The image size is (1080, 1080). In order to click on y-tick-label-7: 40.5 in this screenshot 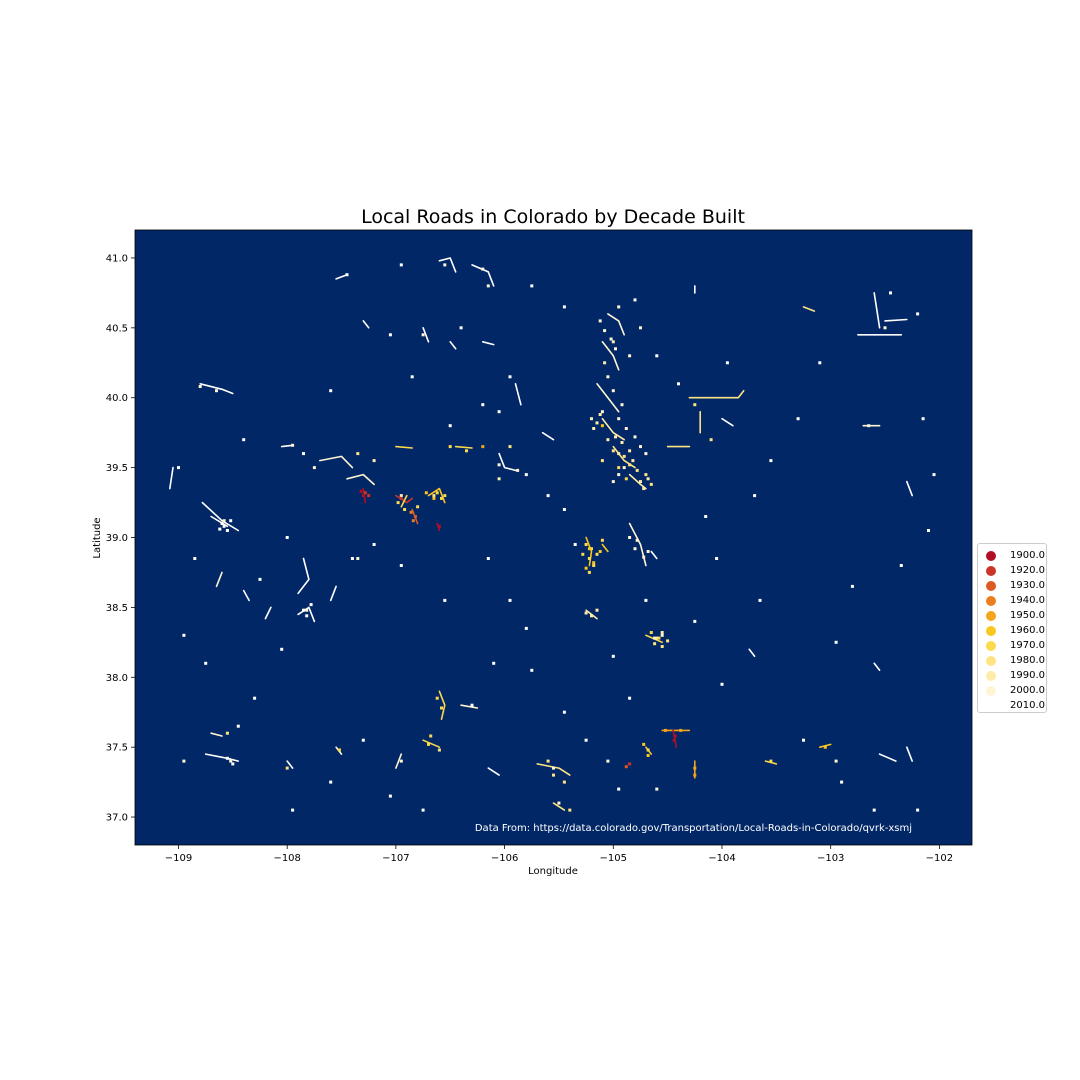, I will do `click(117, 328)`.